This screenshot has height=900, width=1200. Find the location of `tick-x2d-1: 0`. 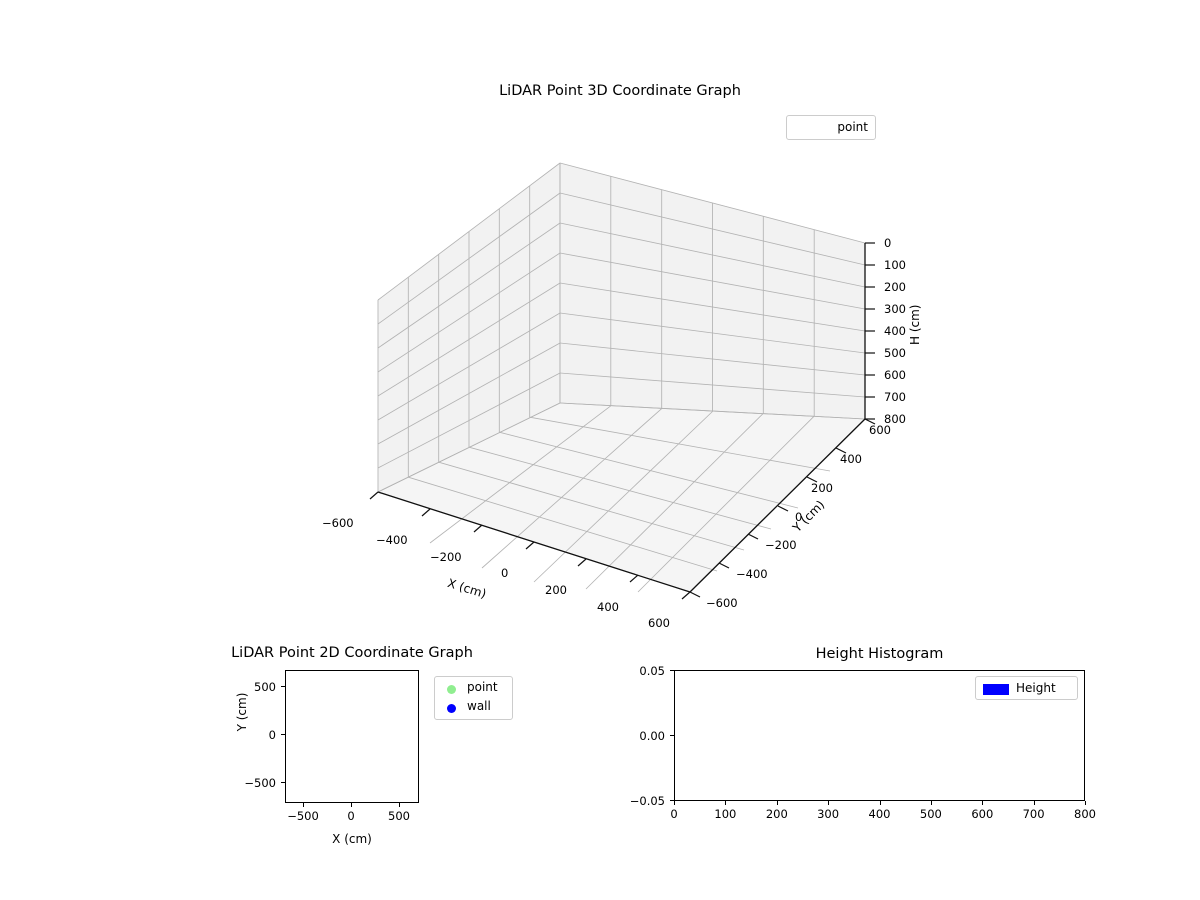

tick-x2d-1: 0 is located at coordinates (351, 816).